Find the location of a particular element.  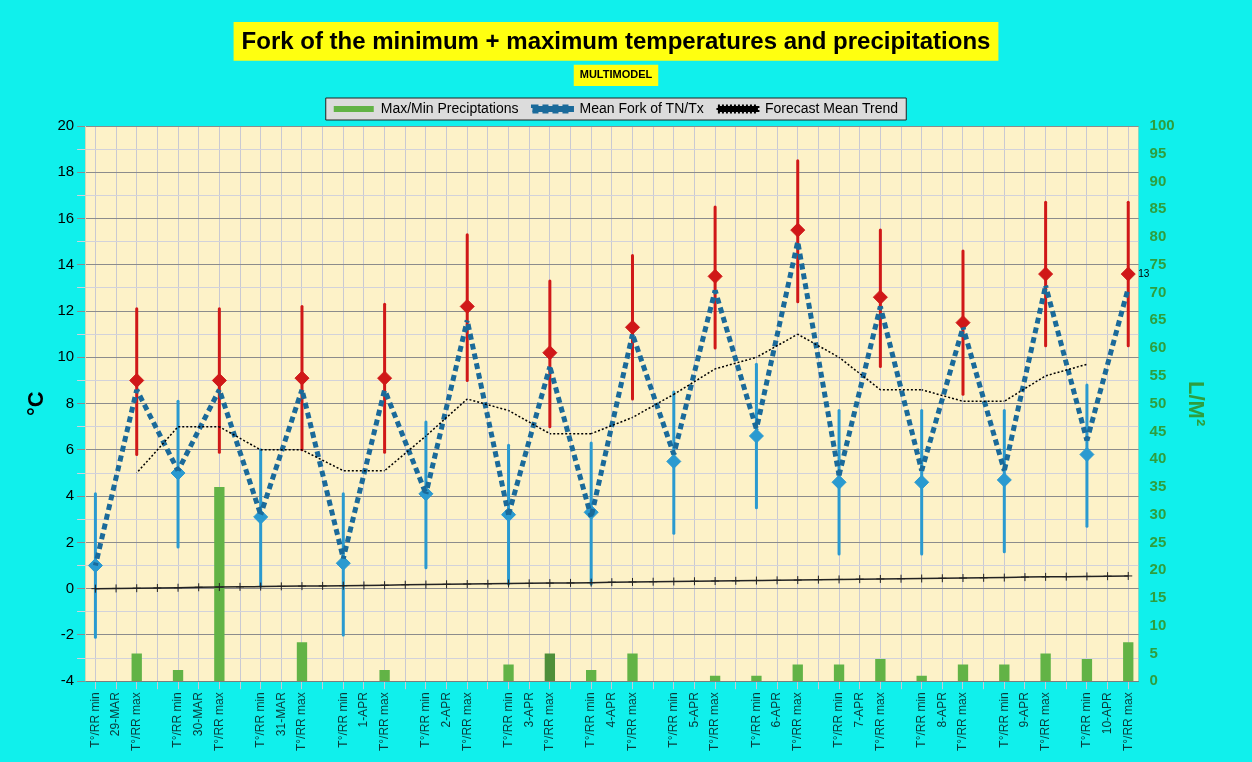

y2-tick-label: 25 is located at coordinates (1158, 541).